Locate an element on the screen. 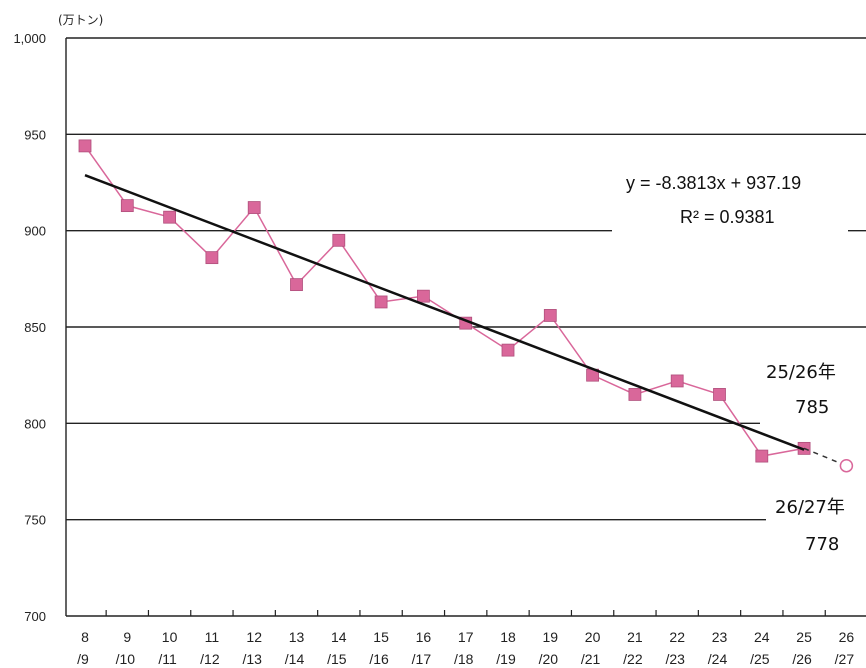 The width and height of the screenshot is (866, 668). x-tick-label: 11 is located at coordinates (212, 637).